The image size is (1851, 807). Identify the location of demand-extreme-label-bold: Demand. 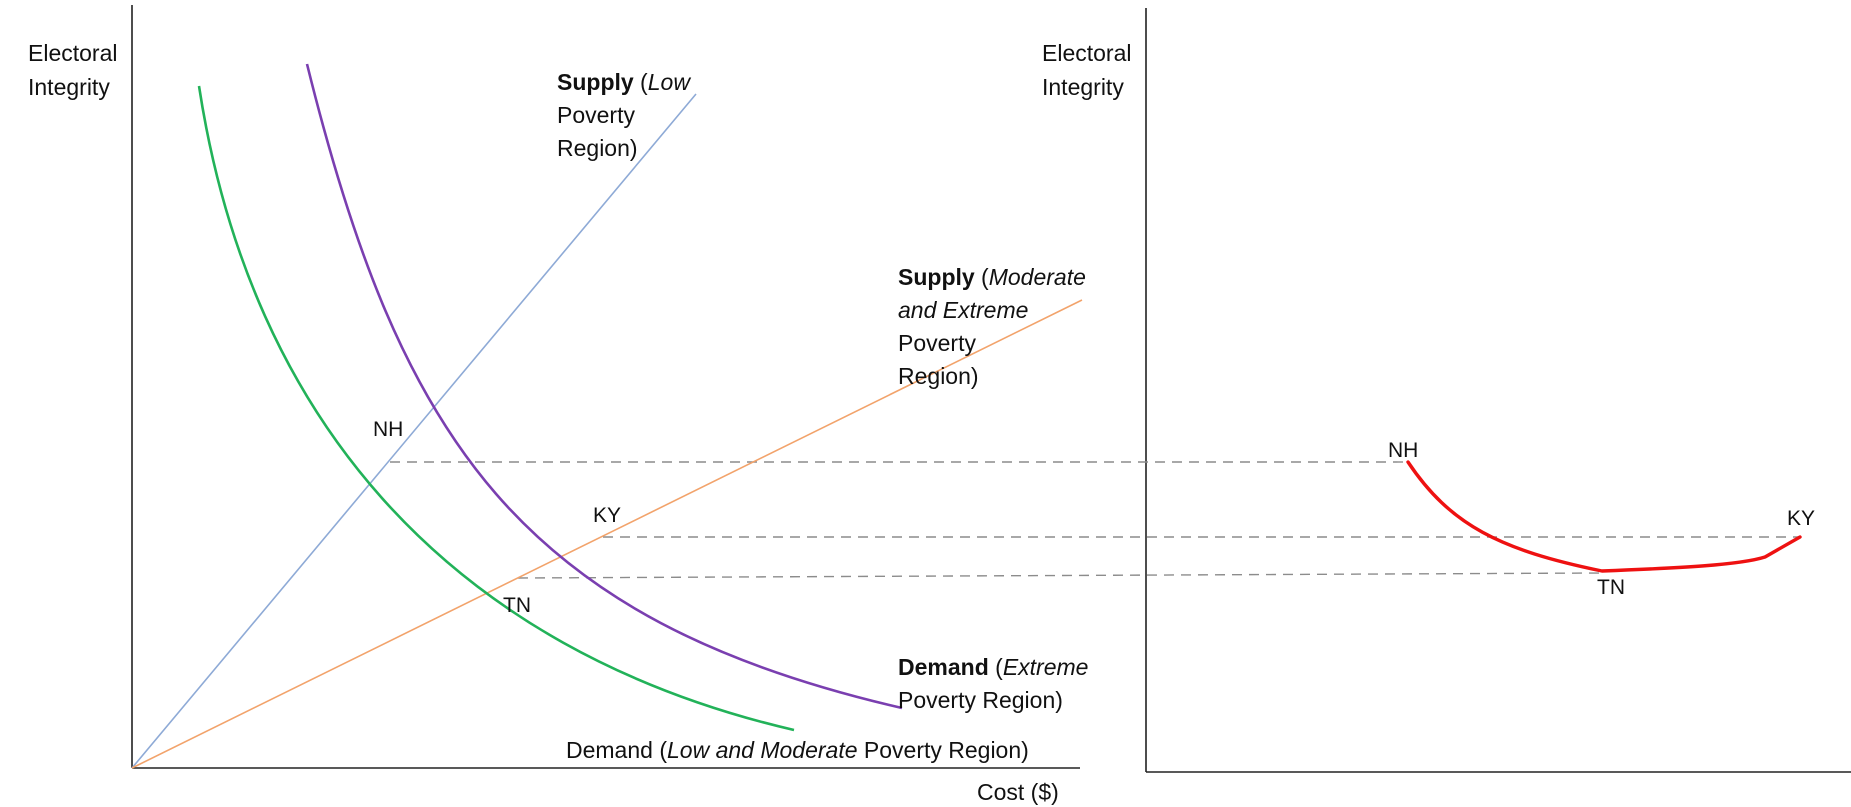
(943, 667).